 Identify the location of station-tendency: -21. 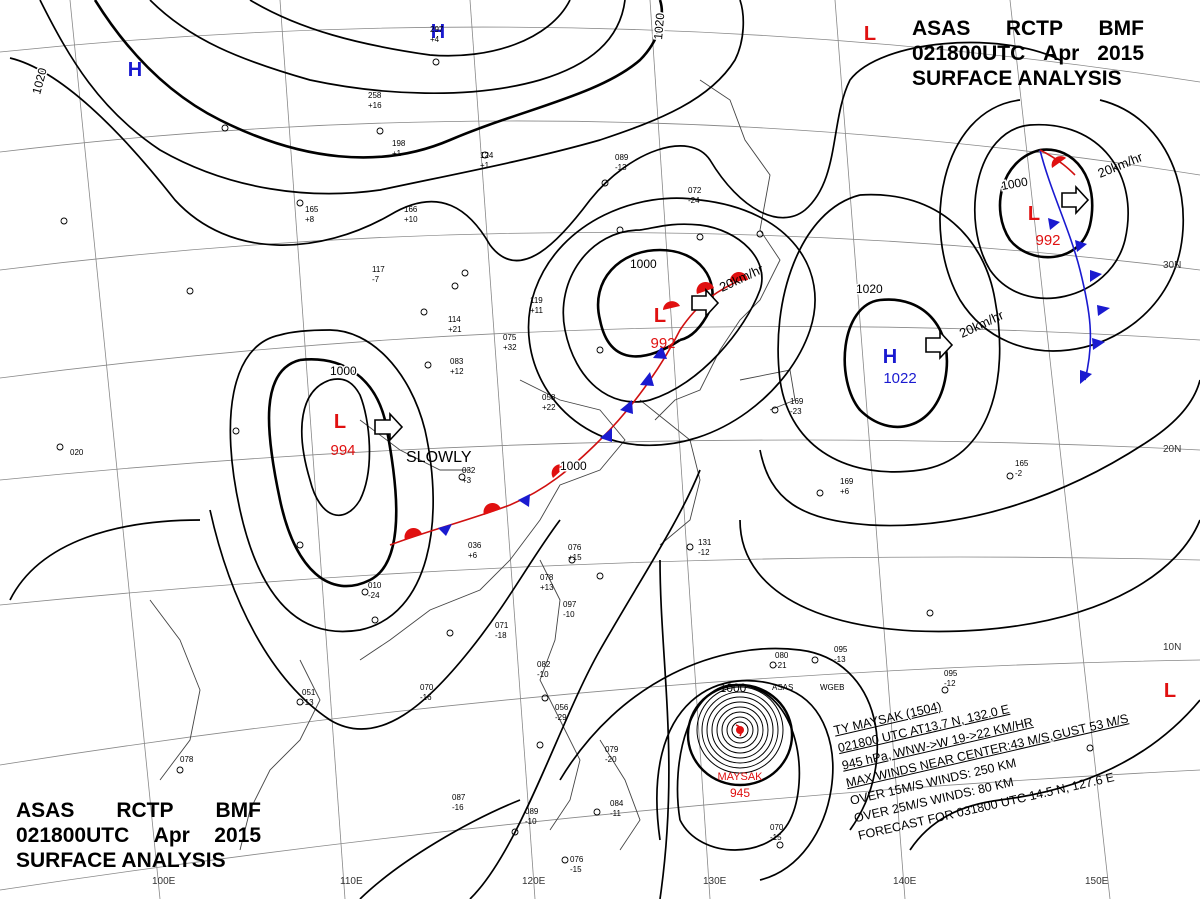
(781, 665).